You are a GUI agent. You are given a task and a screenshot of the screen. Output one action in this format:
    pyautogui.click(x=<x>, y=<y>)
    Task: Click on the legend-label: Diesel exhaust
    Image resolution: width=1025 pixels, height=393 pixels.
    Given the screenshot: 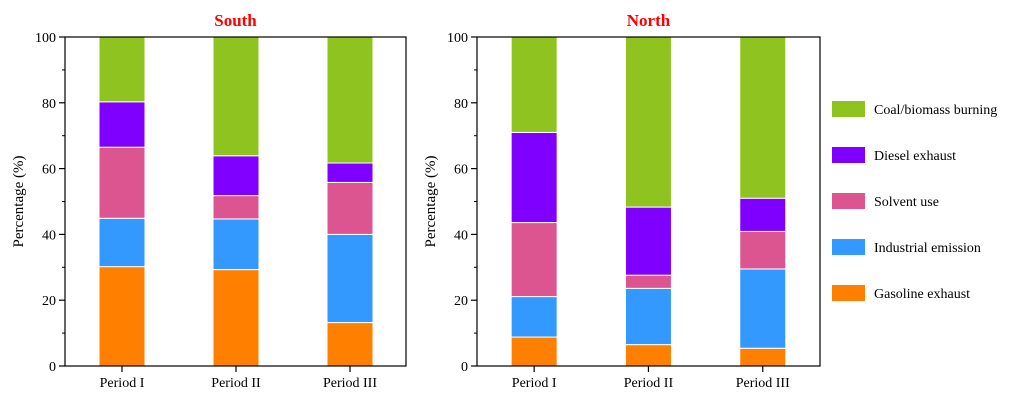 What is the action you would take?
    pyautogui.click(x=915, y=156)
    